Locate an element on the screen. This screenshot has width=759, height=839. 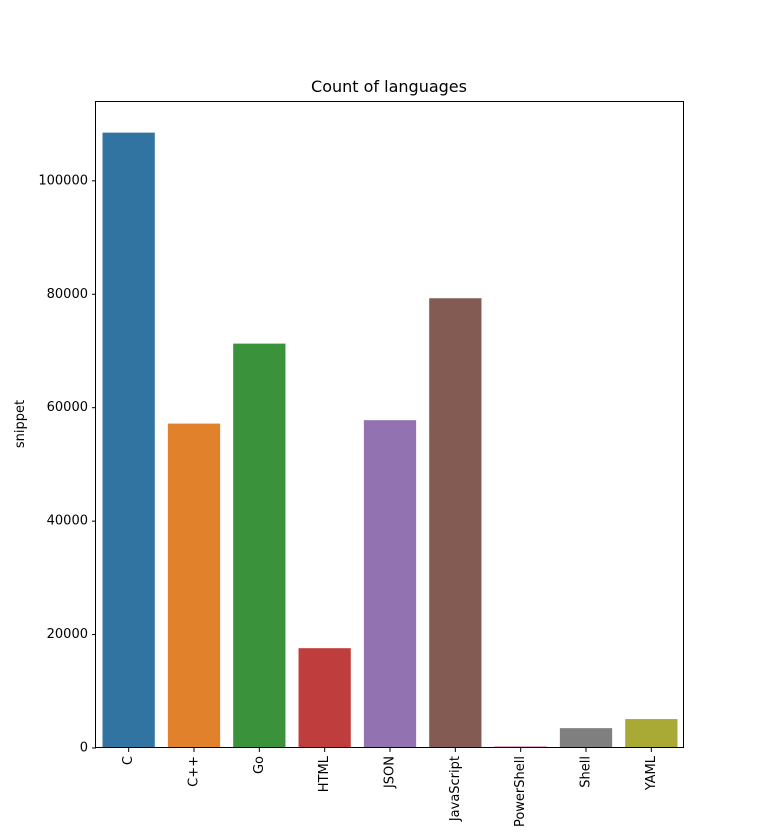
bar-go is located at coordinates (259, 545).